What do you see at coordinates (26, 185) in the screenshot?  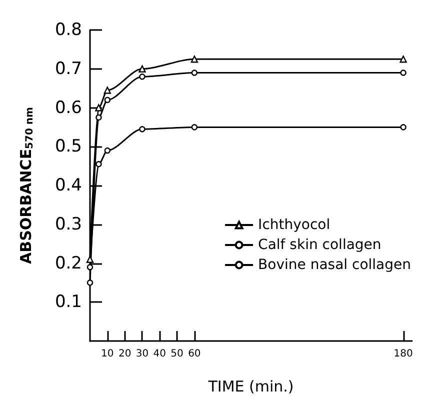 I see `y-axis-title: ABSORBANCE570 nm` at bounding box center [26, 185].